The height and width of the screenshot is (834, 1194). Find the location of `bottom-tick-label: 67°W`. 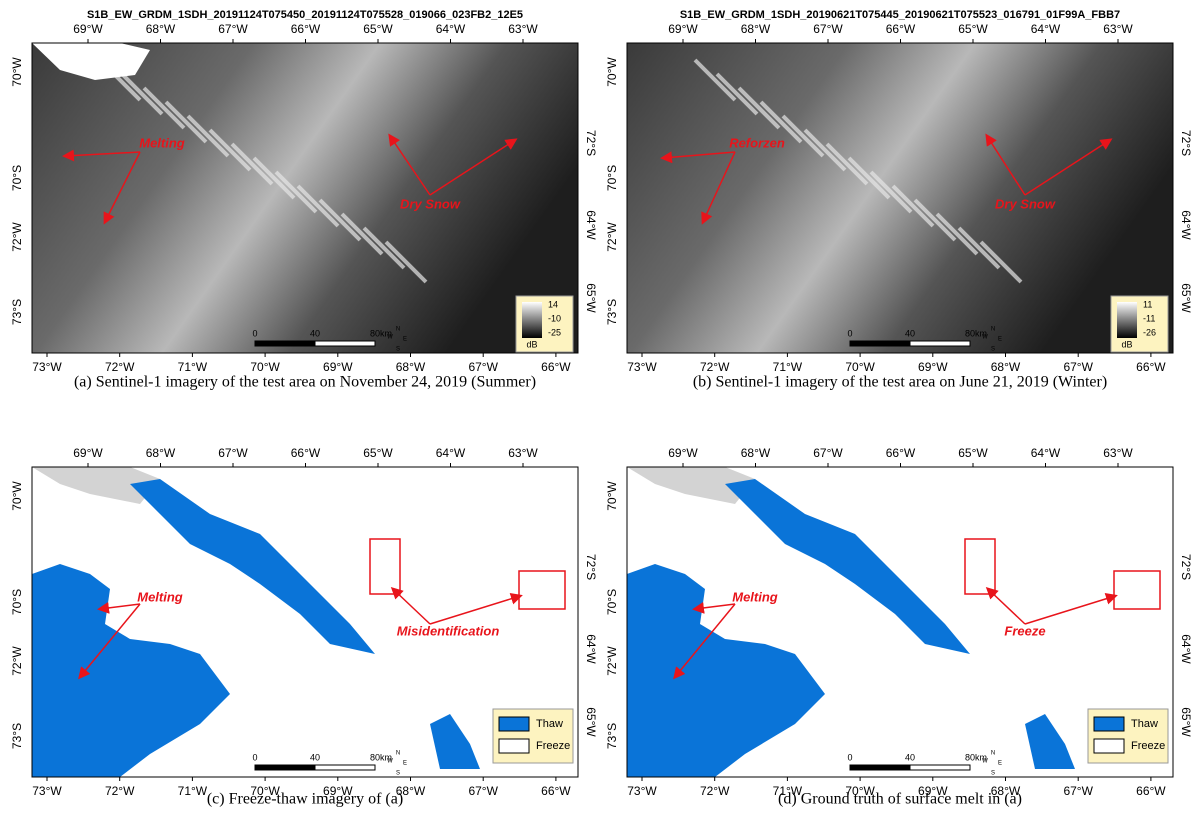

bottom-tick-label: 67°W is located at coordinates (1078, 367).